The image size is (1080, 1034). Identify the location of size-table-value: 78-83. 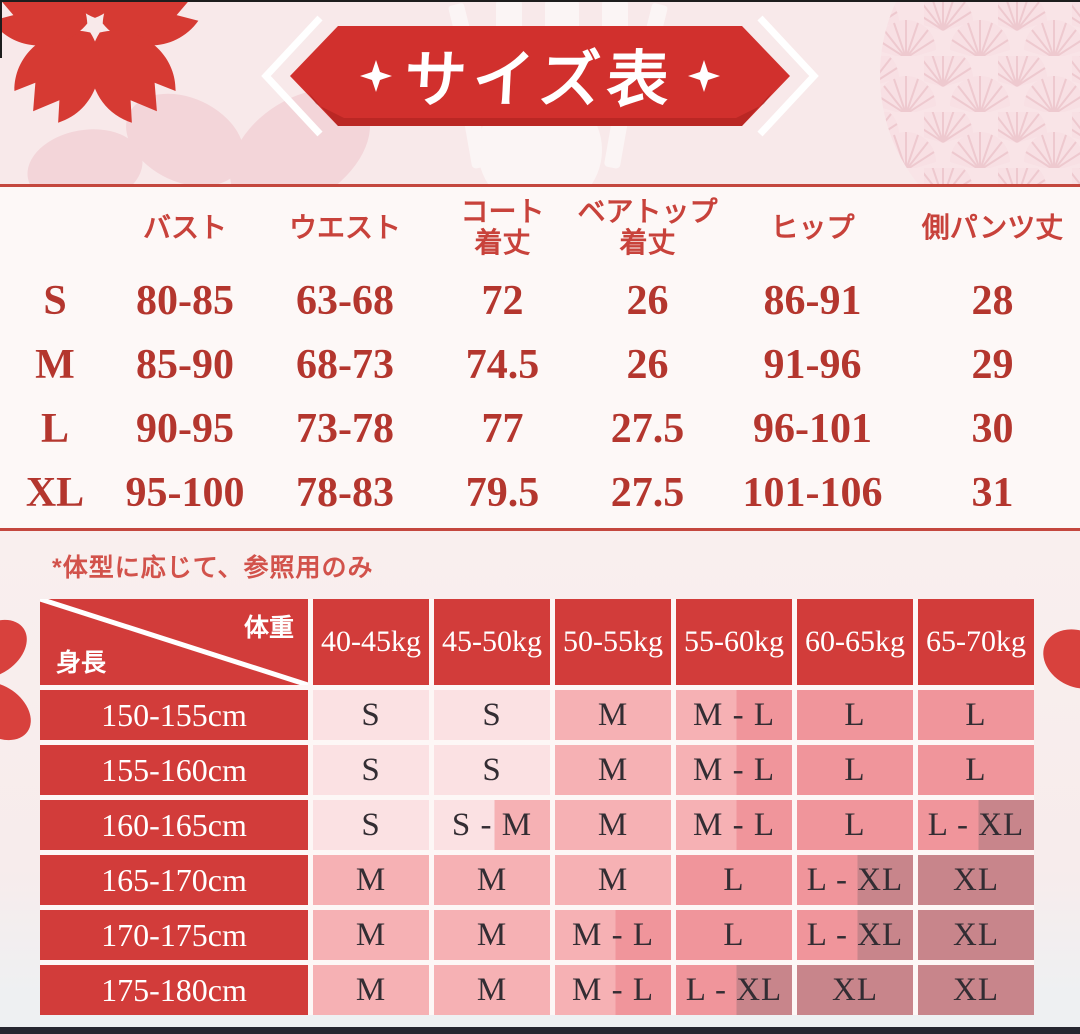
(345, 493).